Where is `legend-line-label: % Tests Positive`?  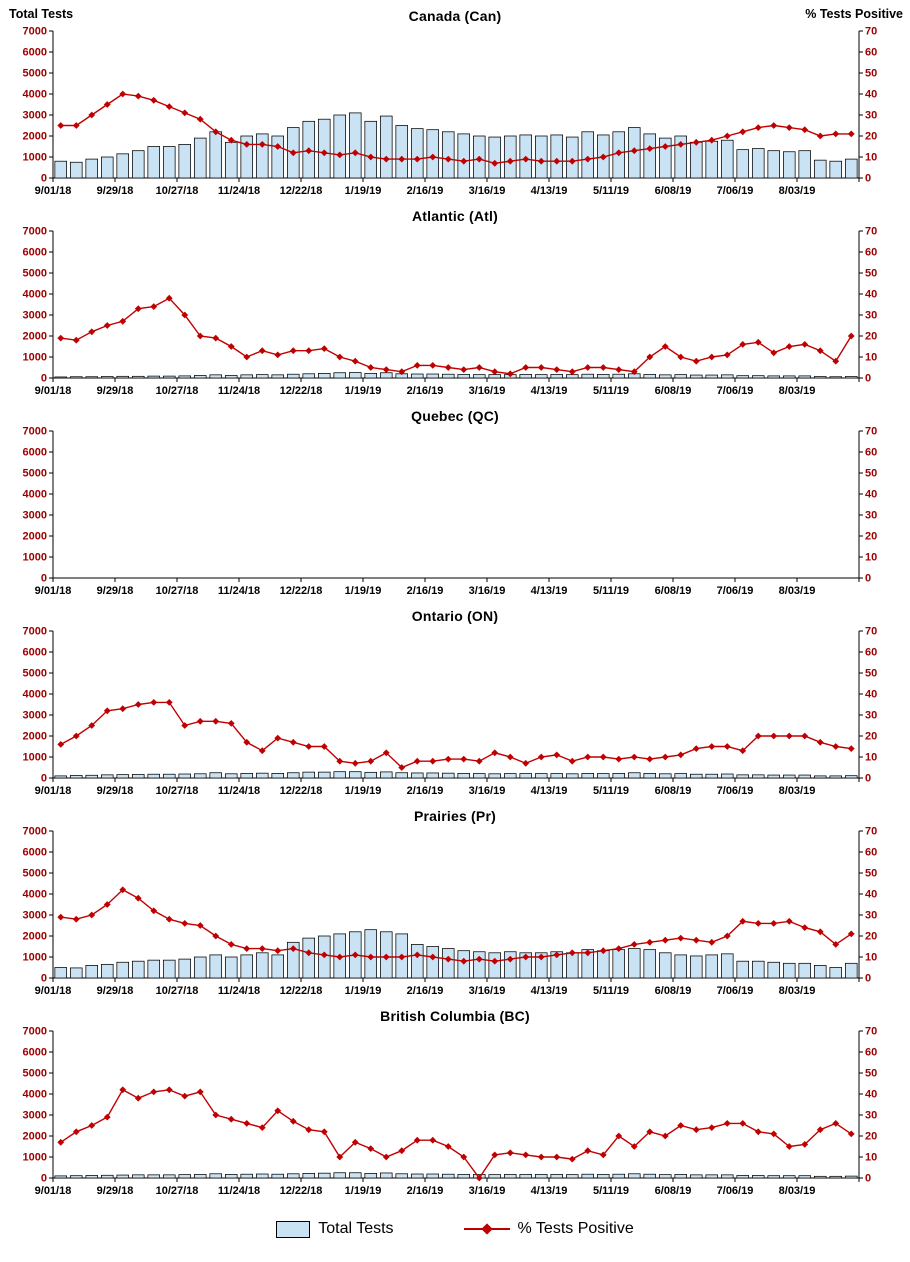
legend-line-label: % Tests Positive is located at coordinates (575, 1228).